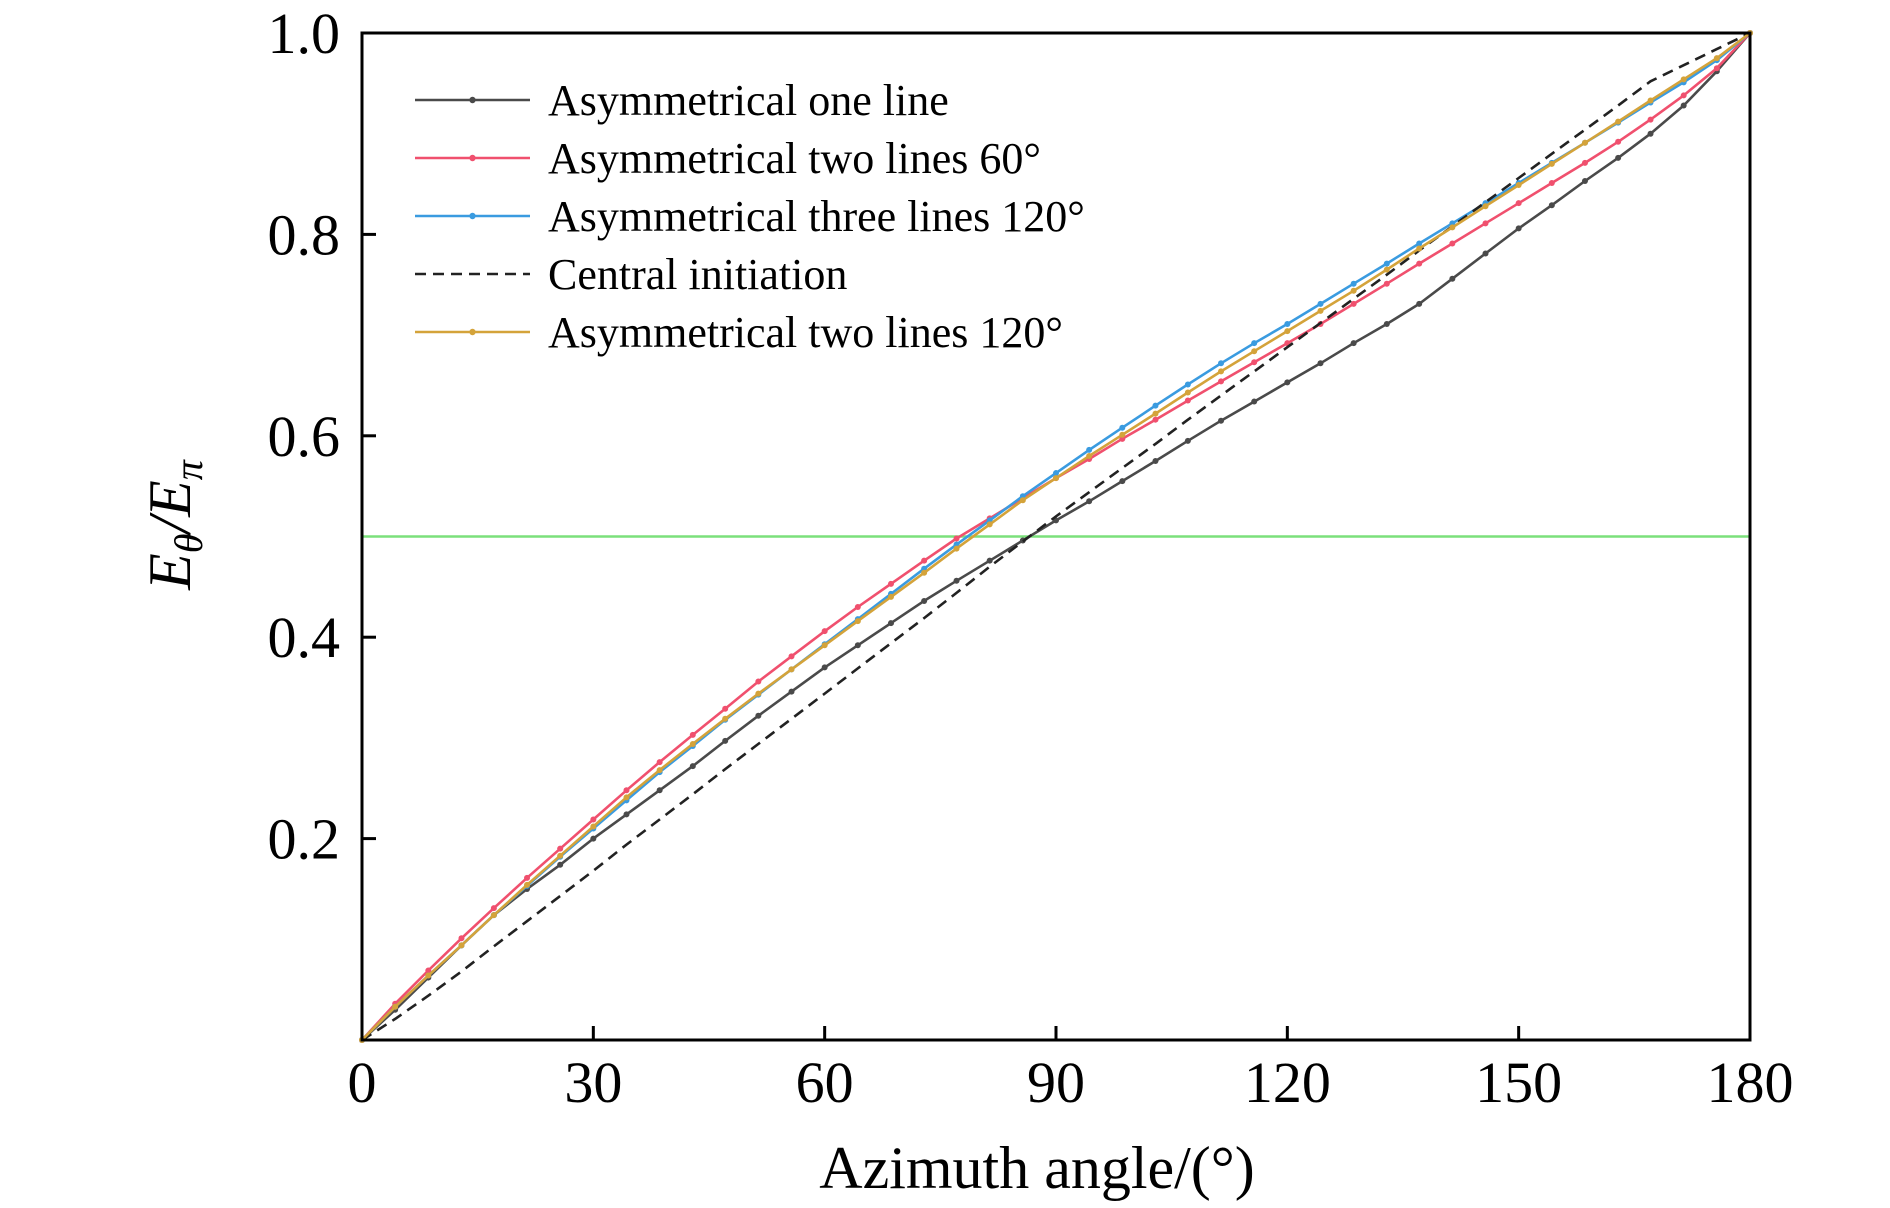  What do you see at coordinates (170, 508) in the screenshot?
I see `y-axis-label-sep: /E` at bounding box center [170, 508].